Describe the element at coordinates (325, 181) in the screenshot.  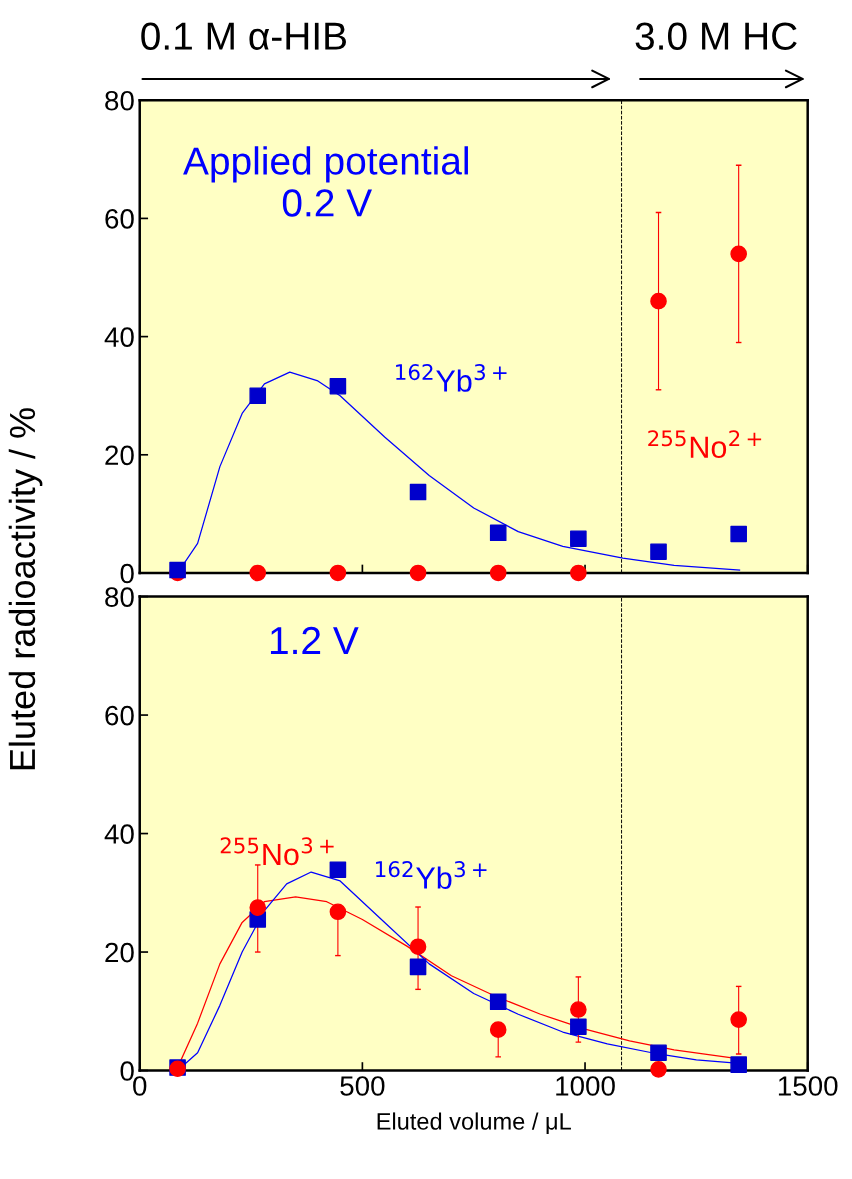
I see `annotation: Applied potential 0.2 V` at that location.